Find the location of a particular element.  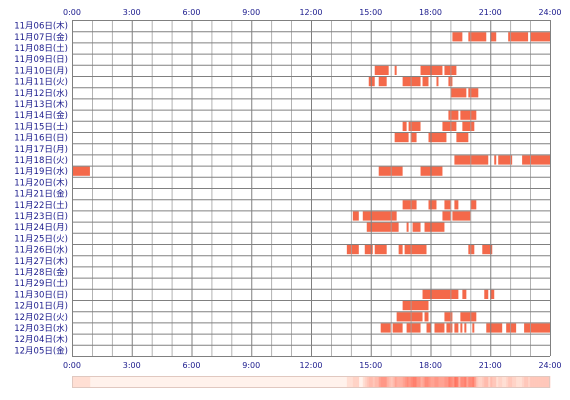

day-label: 11月07日(金) is located at coordinates (41, 37).